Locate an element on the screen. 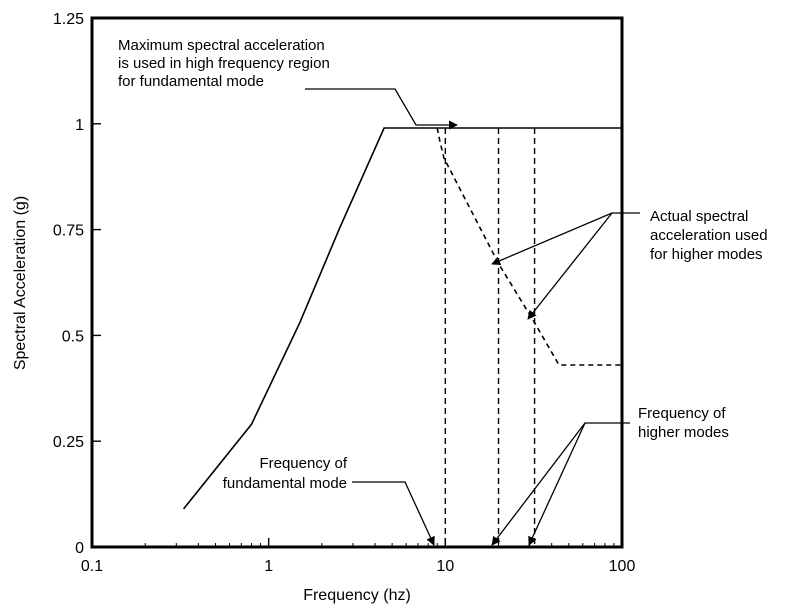 The image size is (805, 608). x-tick-label: 100 is located at coordinates (622, 566).